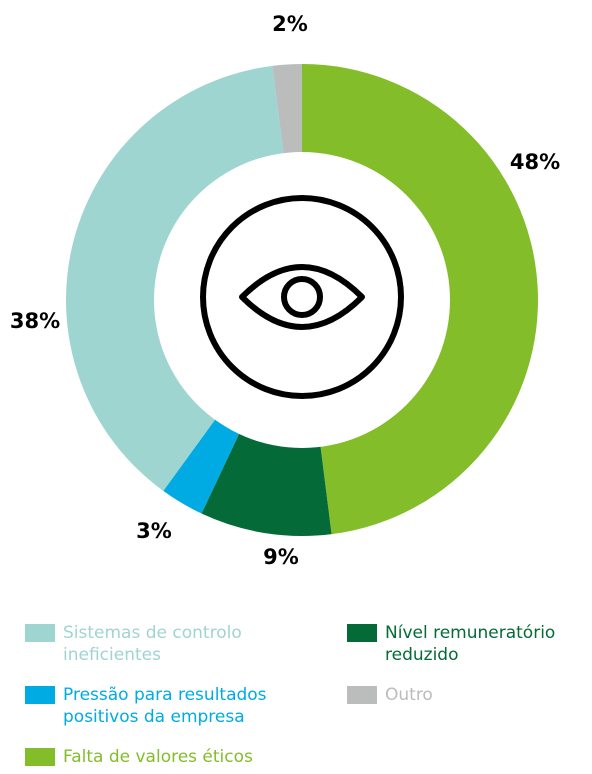 The height and width of the screenshot is (774, 592). Describe the element at coordinates (470, 644) in the screenshot. I see `legend-label: Nível remuneratório reduzido` at that location.